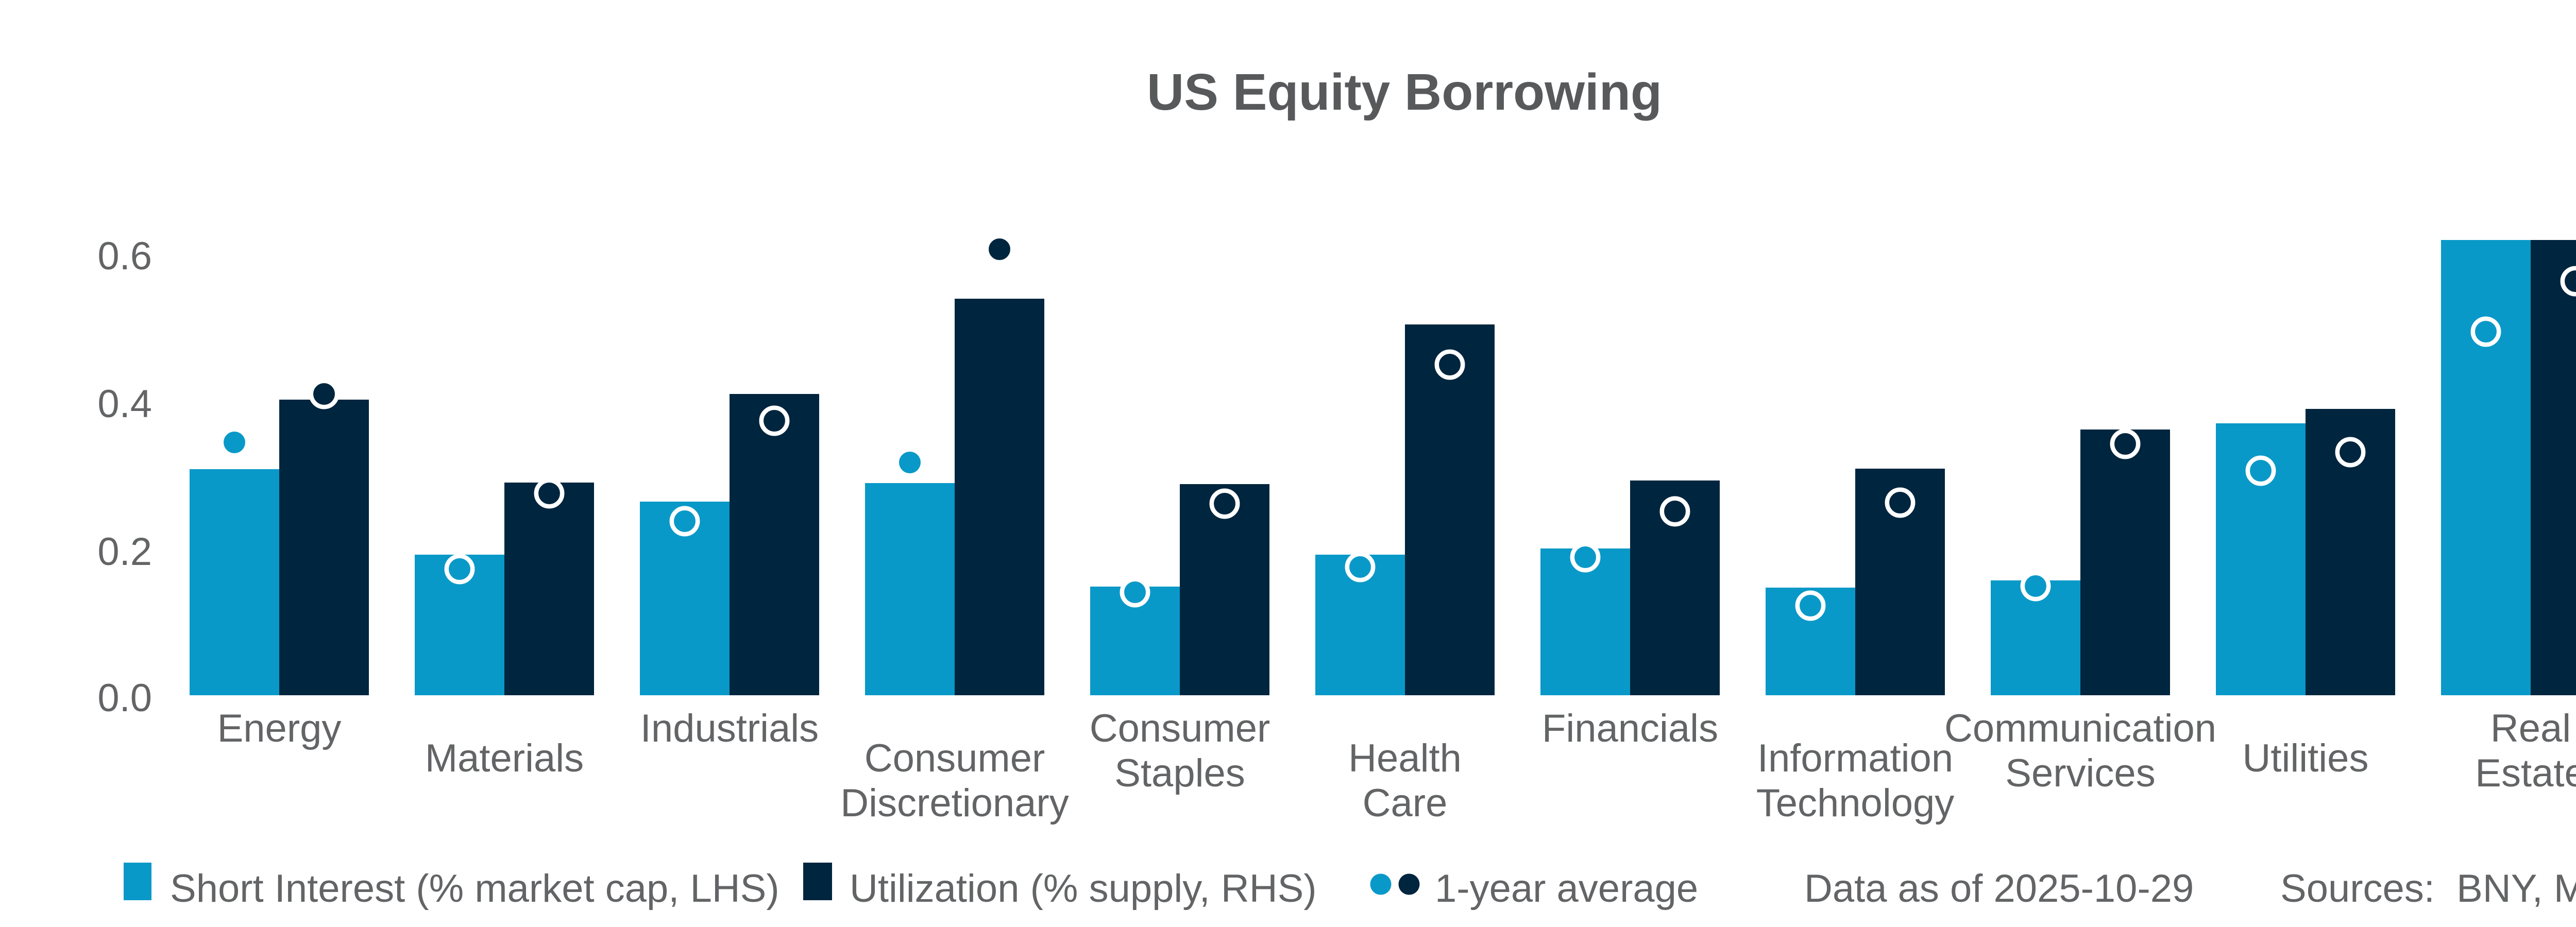 This screenshot has width=2576, height=927. What do you see at coordinates (1566, 889) in the screenshot?
I see `svg-text: 1-year average` at bounding box center [1566, 889].